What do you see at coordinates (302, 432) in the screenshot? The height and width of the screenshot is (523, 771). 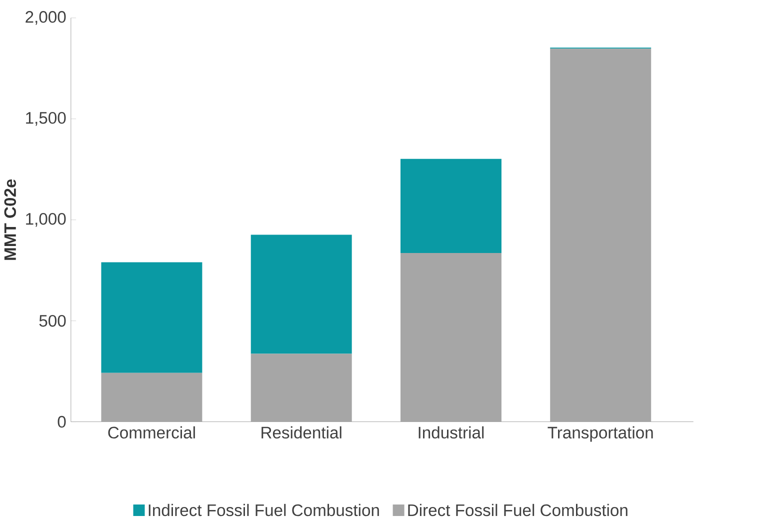 I see `x-tick-label: Residential` at bounding box center [302, 432].